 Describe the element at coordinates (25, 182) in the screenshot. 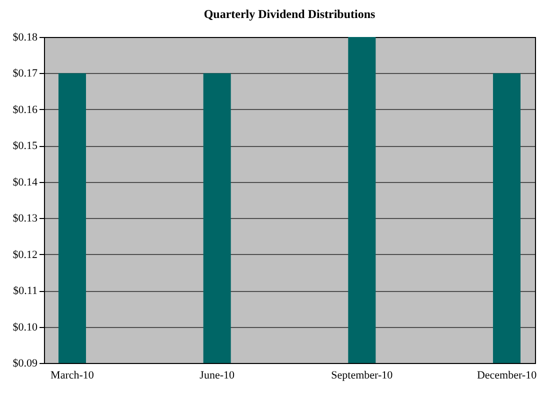

I see `y-tick-label: $0.14` at that location.